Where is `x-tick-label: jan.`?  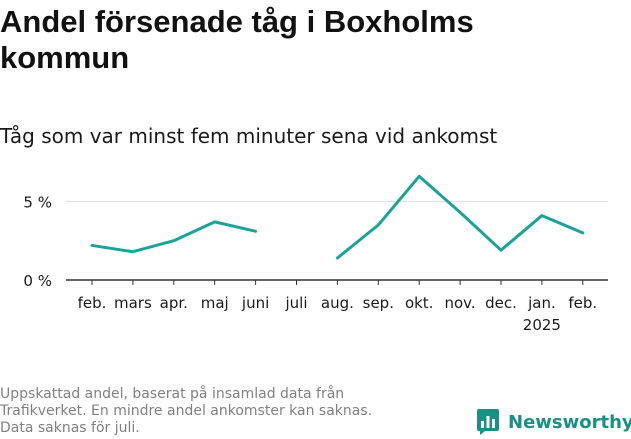 x-tick-label: jan. is located at coordinates (541, 303).